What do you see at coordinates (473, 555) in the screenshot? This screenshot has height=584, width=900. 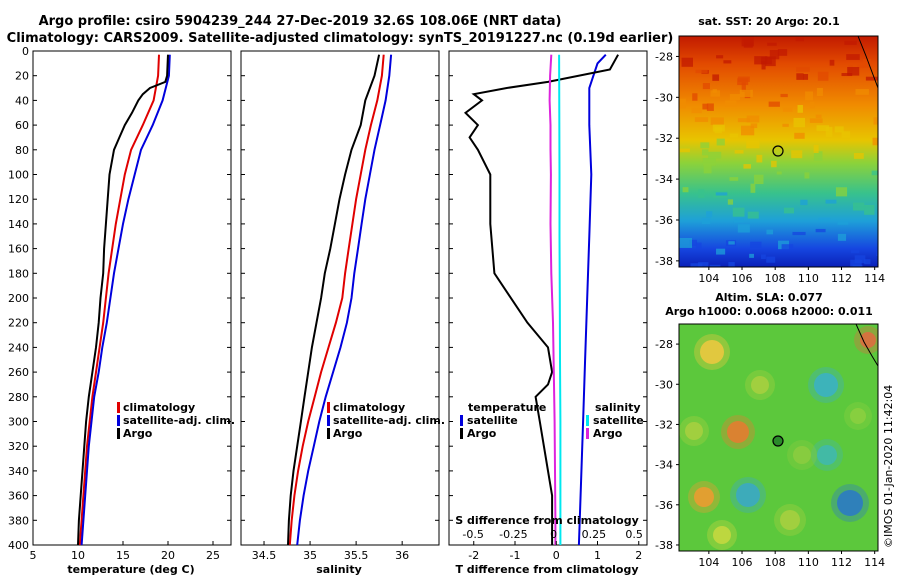 I see `x-tick-label: -2` at bounding box center [473, 555].